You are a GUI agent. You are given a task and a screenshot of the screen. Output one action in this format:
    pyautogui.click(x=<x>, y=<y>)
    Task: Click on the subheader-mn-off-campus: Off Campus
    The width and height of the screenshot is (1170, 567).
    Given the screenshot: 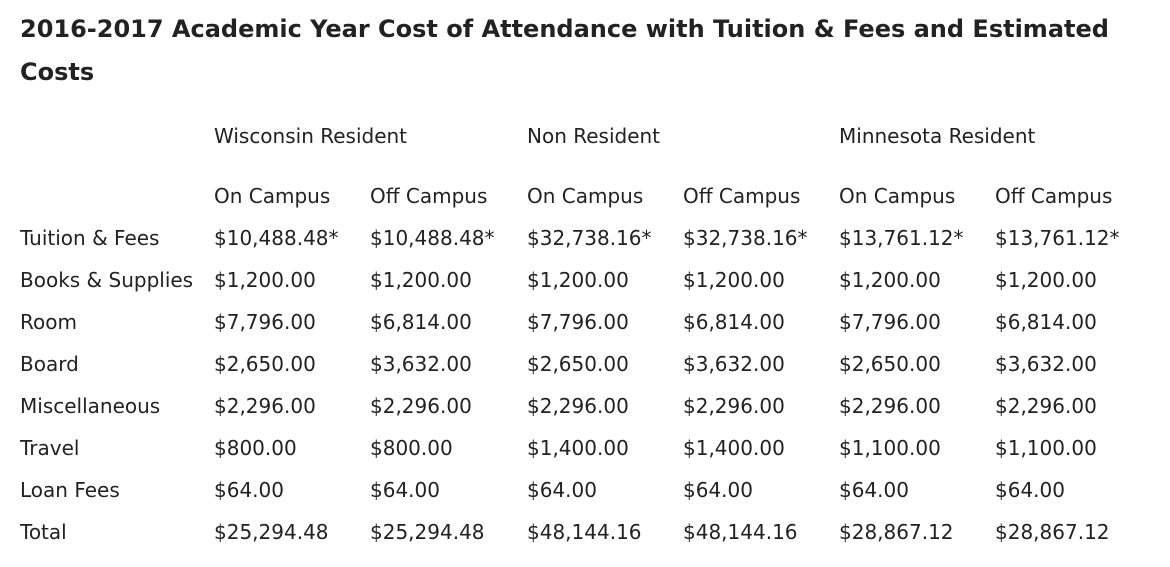 What is the action you would take?
    pyautogui.click(x=1054, y=196)
    